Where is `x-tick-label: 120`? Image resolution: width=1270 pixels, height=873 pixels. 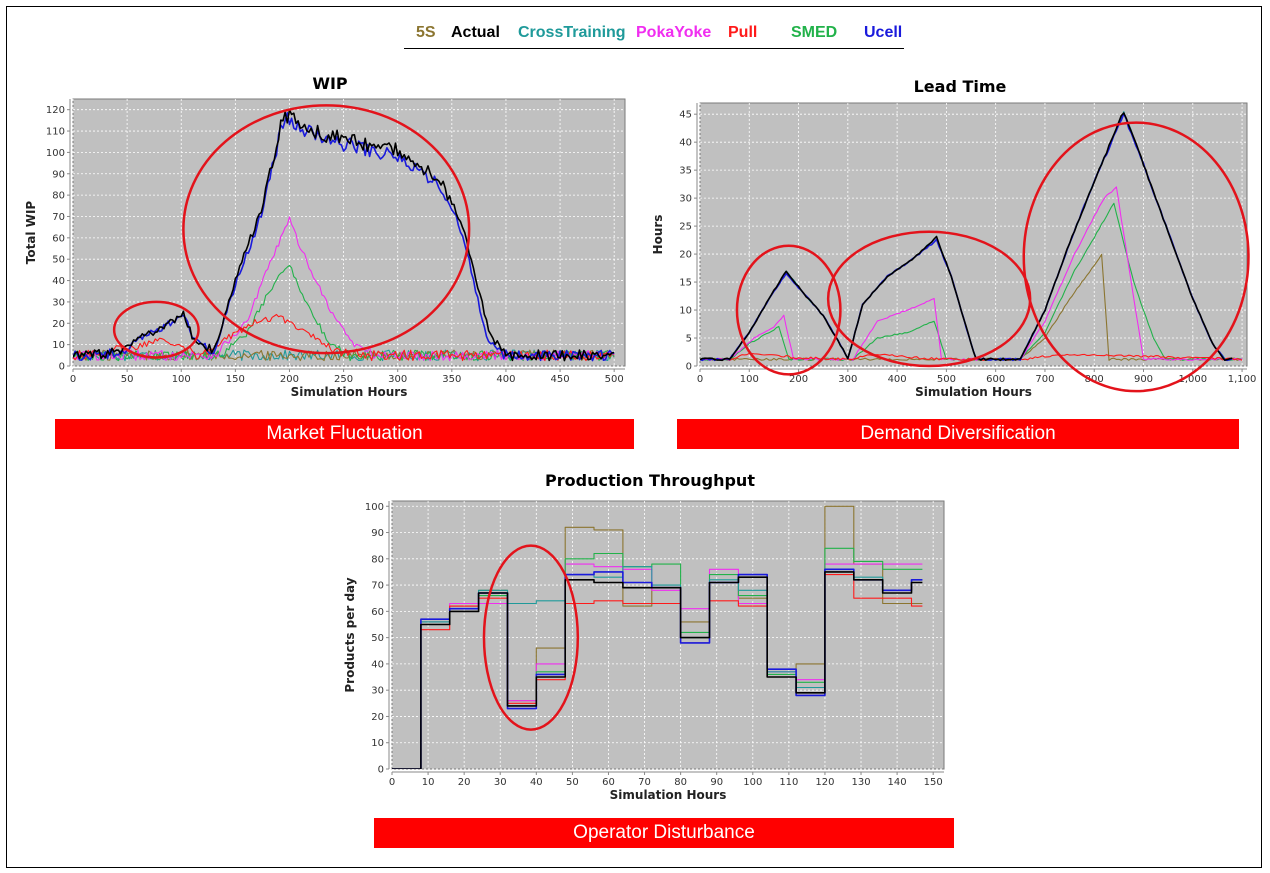
x-tick-label: 120 is located at coordinates (824, 782).